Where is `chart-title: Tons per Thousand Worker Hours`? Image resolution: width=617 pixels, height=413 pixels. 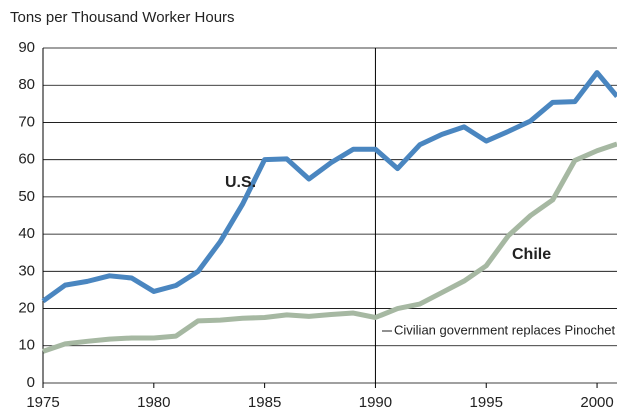 chart-title: Tons per Thousand Worker Hours is located at coordinates (122, 17).